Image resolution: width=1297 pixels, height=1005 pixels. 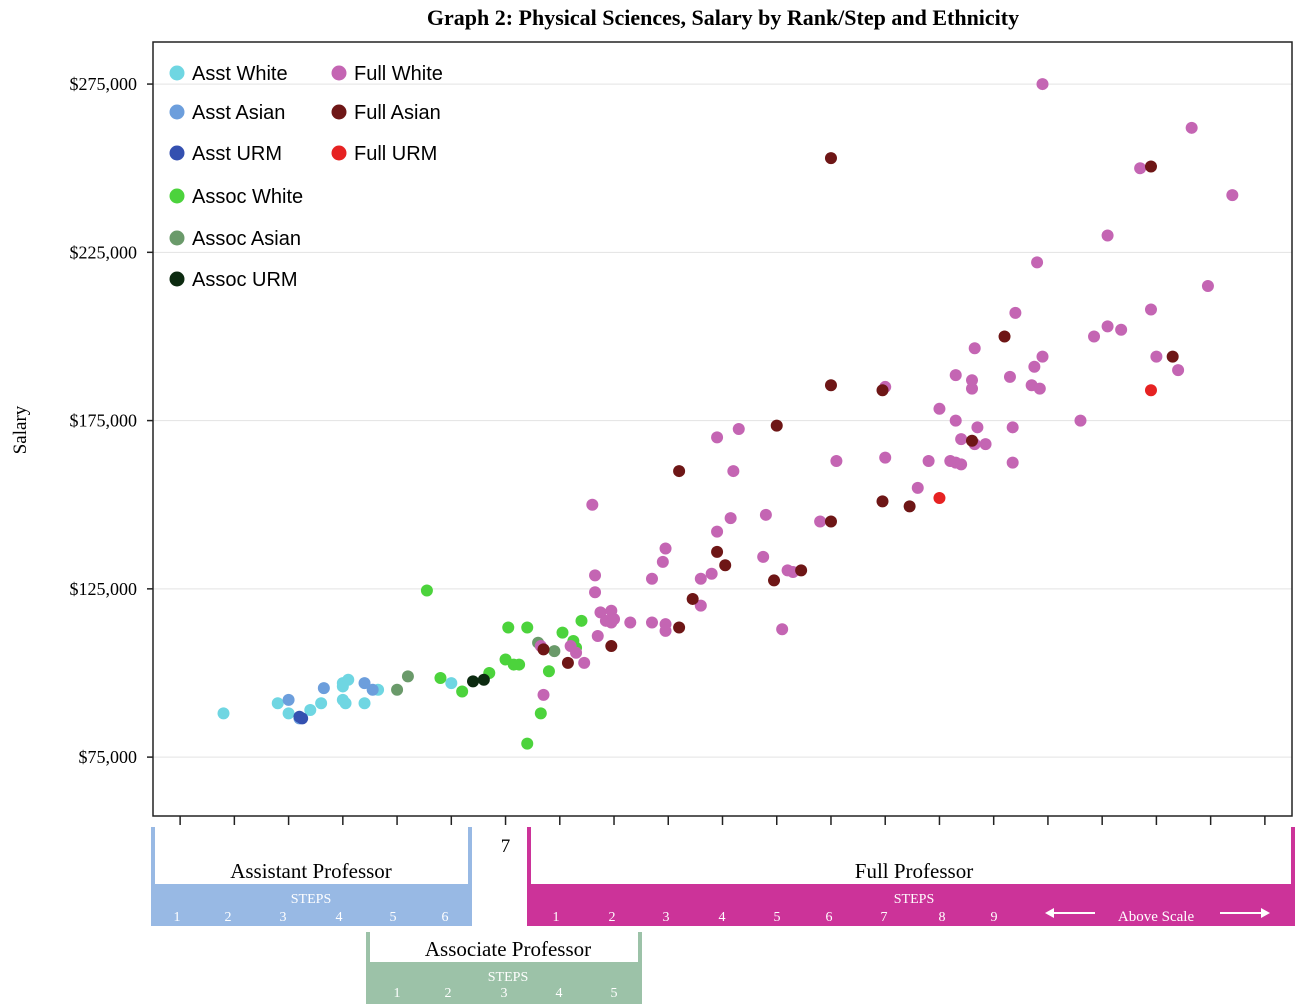 I want to click on legend-label: Full URM, so click(x=395, y=154).